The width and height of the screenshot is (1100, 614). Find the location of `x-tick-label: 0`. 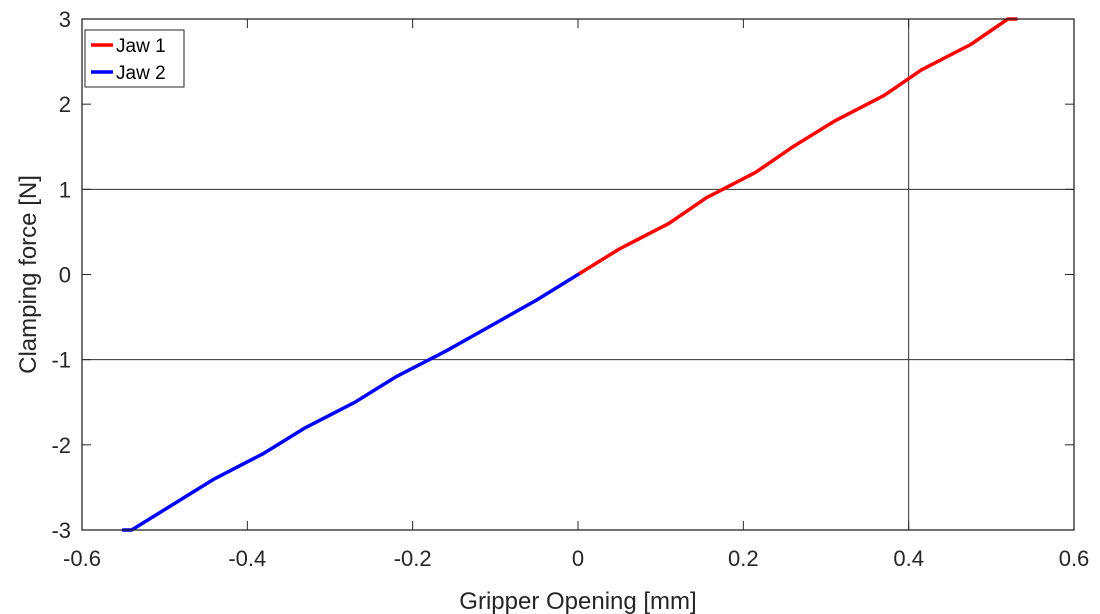

x-tick-label: 0 is located at coordinates (578, 558).